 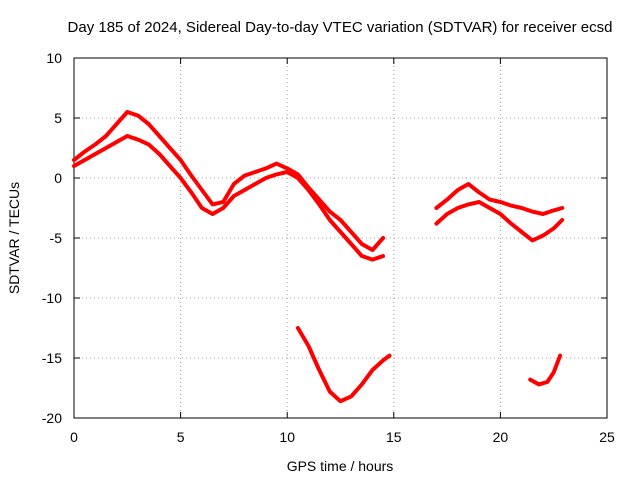 What do you see at coordinates (343, 365) in the screenshot?
I see `series-track-c` at bounding box center [343, 365].